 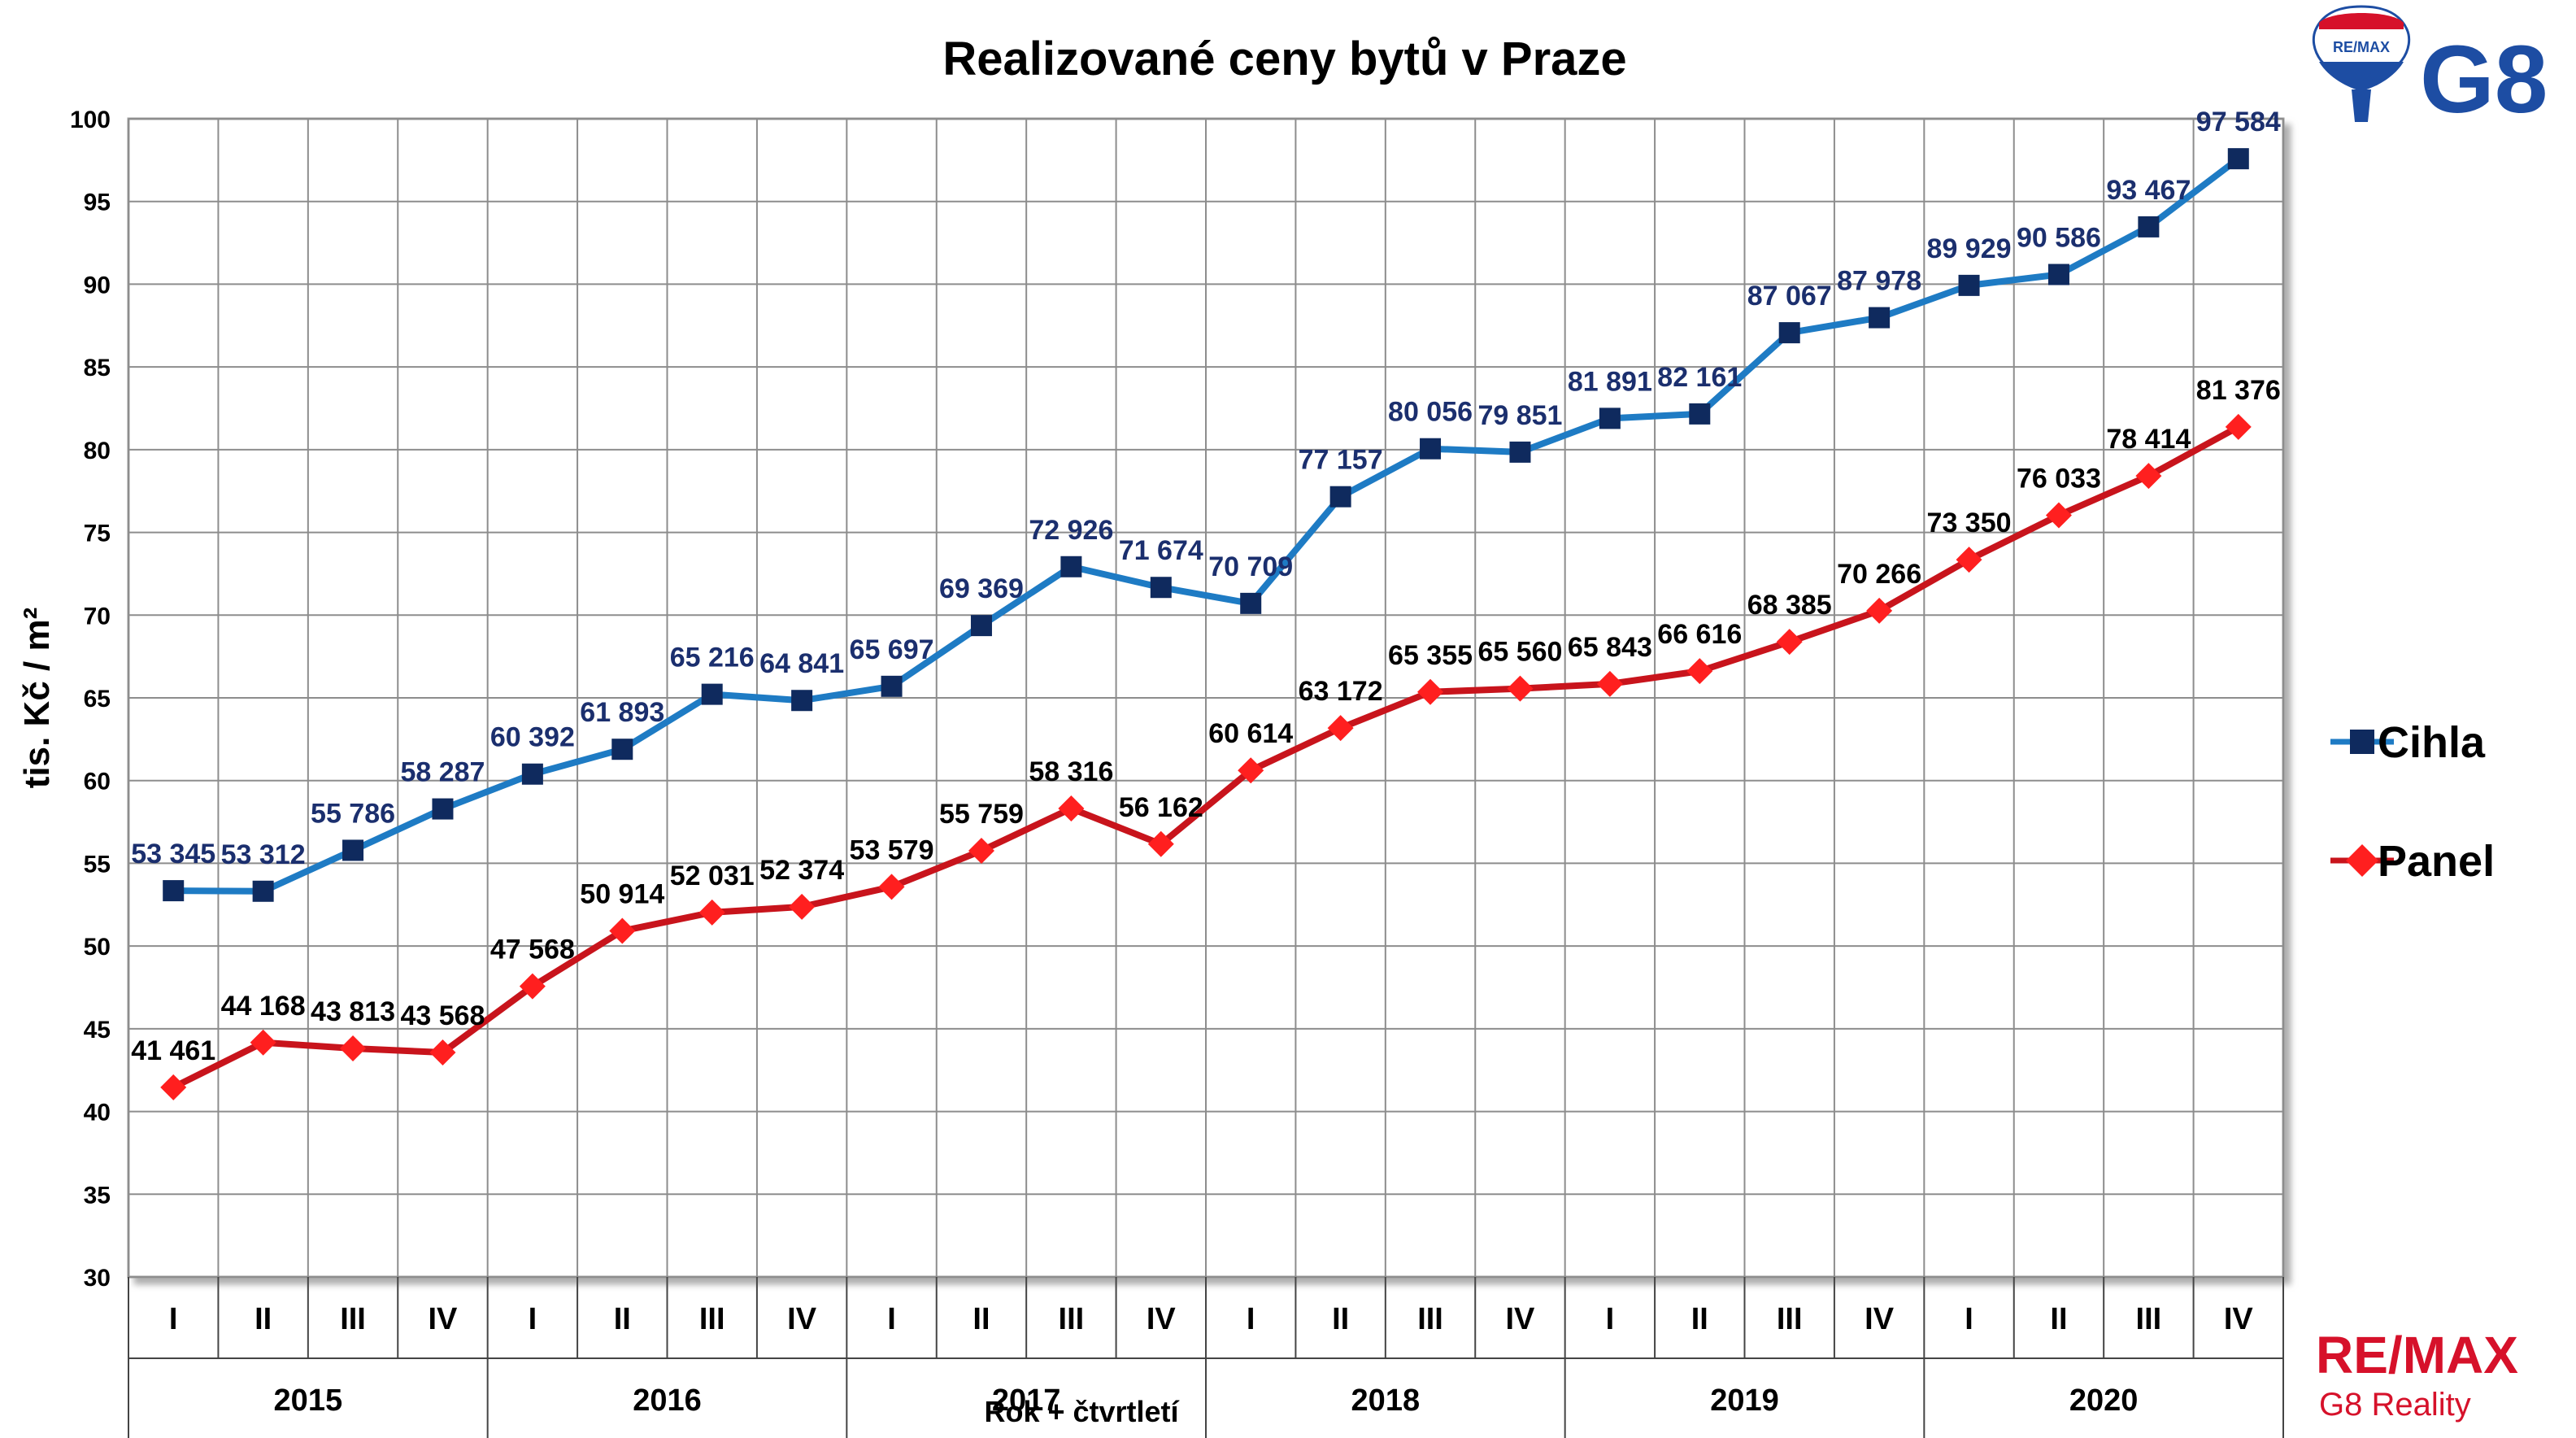 What do you see at coordinates (1520, 653) in the screenshot?
I see `data-label-panel: 65 560` at bounding box center [1520, 653].